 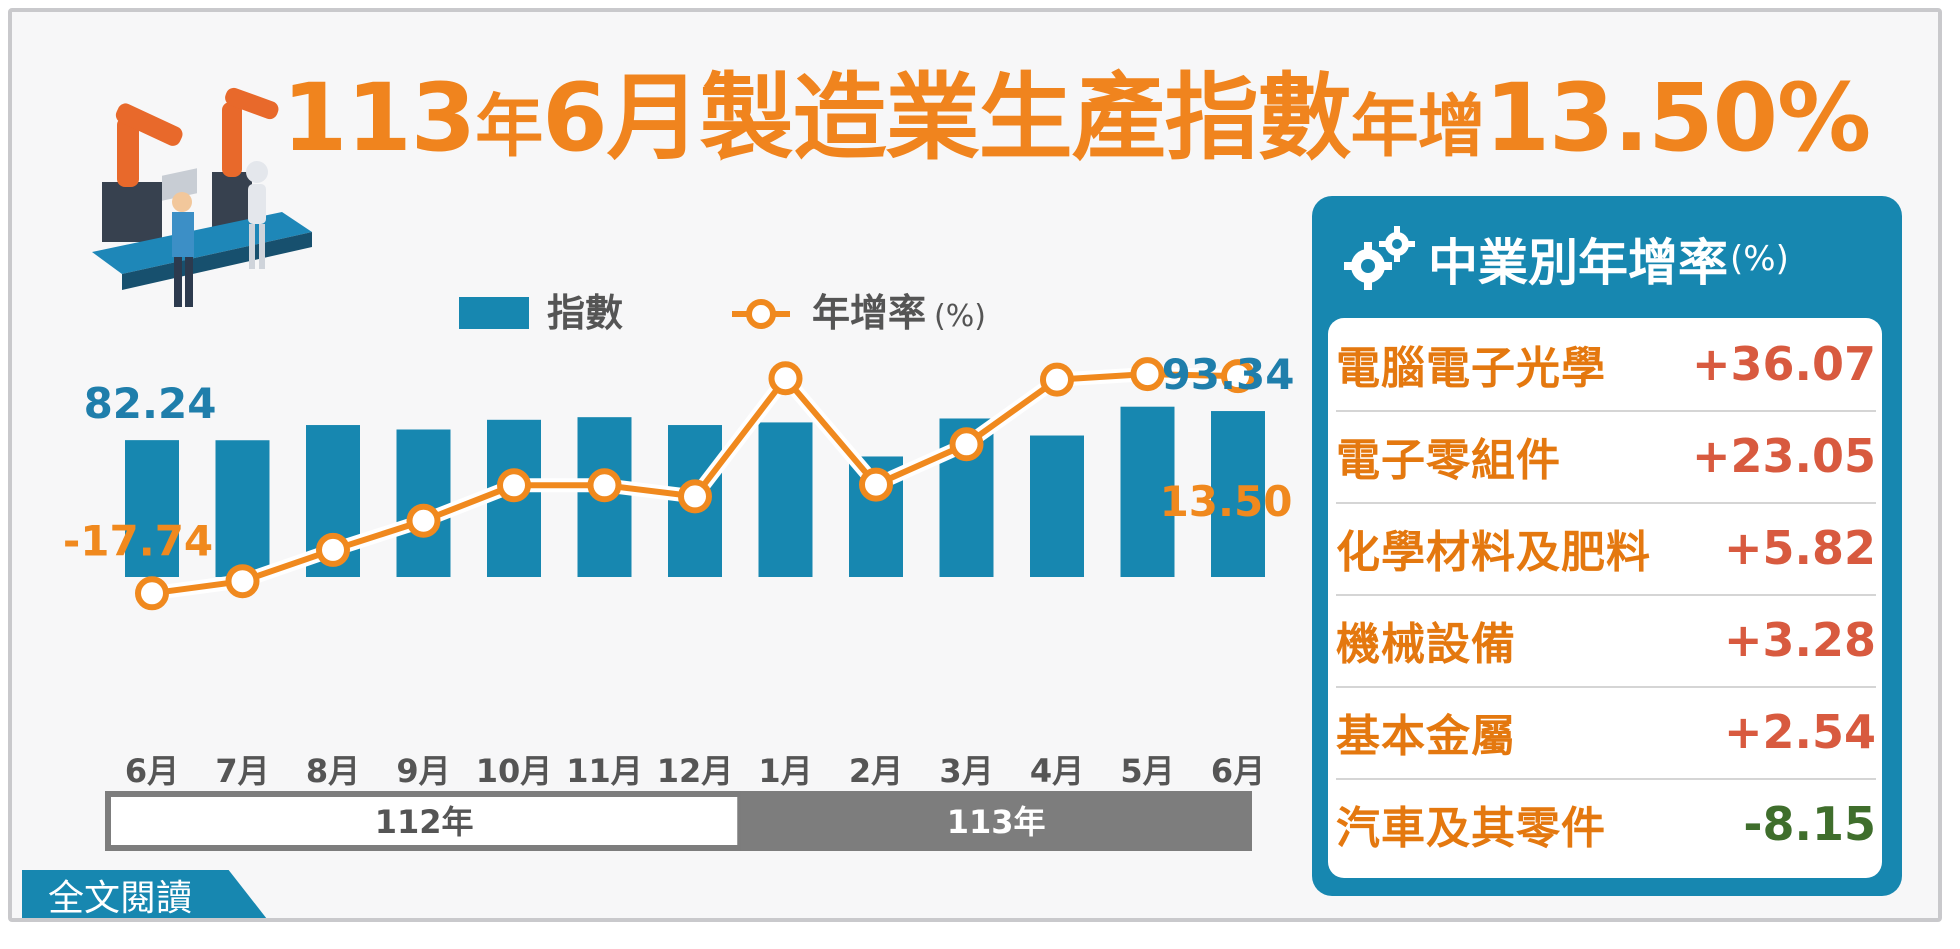 I want to click on panel-unit: (%), so click(x=1759, y=259).